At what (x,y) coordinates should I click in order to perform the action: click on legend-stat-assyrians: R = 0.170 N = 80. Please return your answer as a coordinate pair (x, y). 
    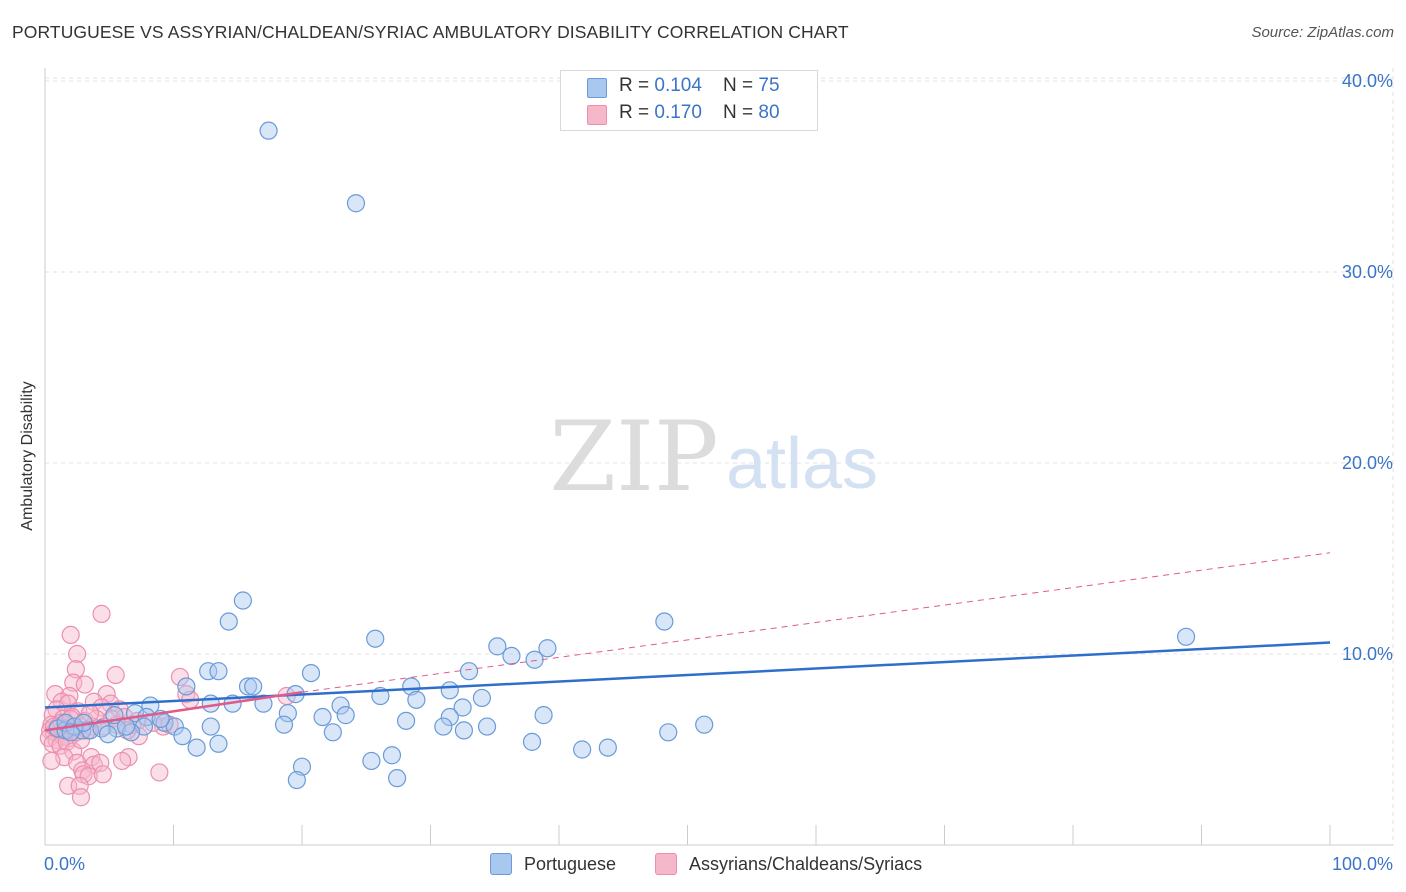
    Looking at the image, I should click on (699, 113).